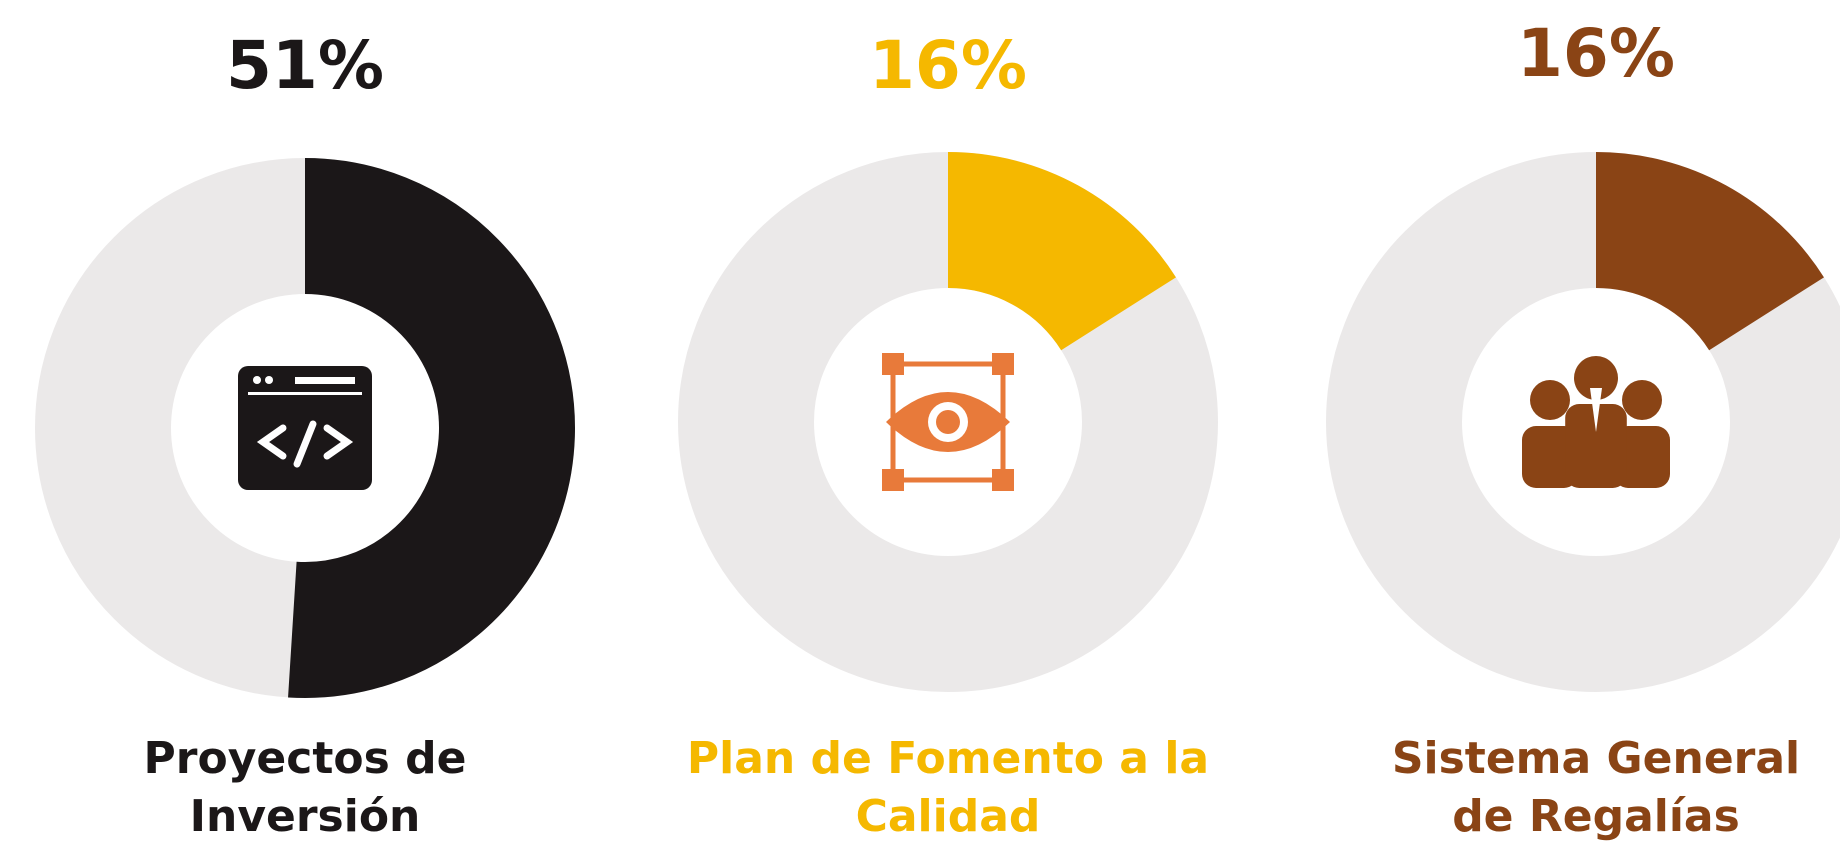 The height and width of the screenshot is (856, 1840). Describe the element at coordinates (305, 65) in the screenshot. I see `percent-label: 51%` at that location.